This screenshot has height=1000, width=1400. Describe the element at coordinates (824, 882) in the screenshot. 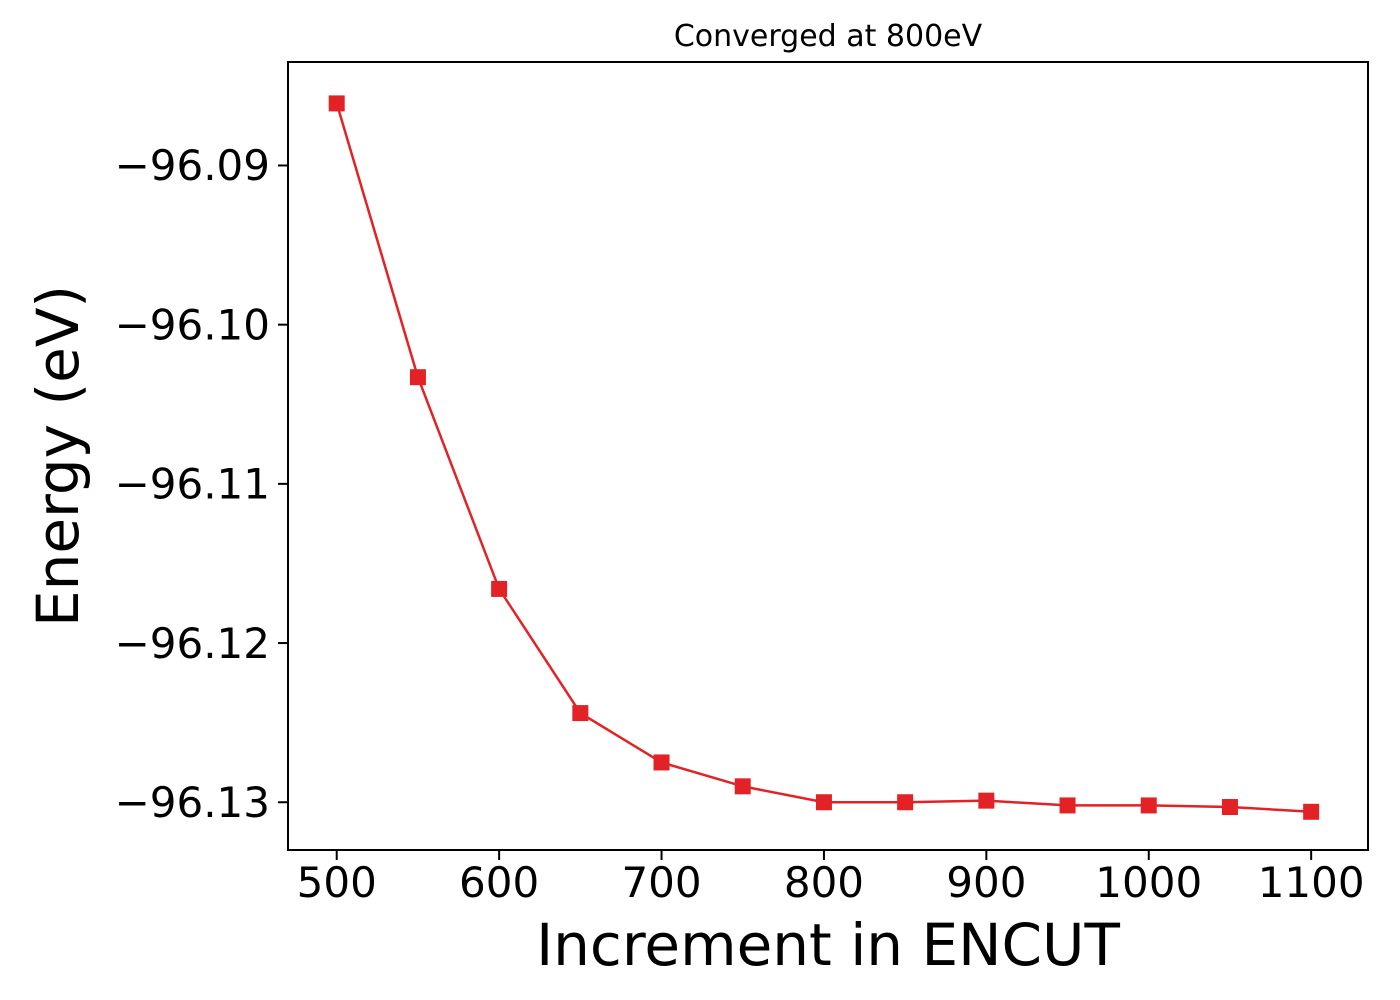

I see `x-tick-label: 800` at that location.